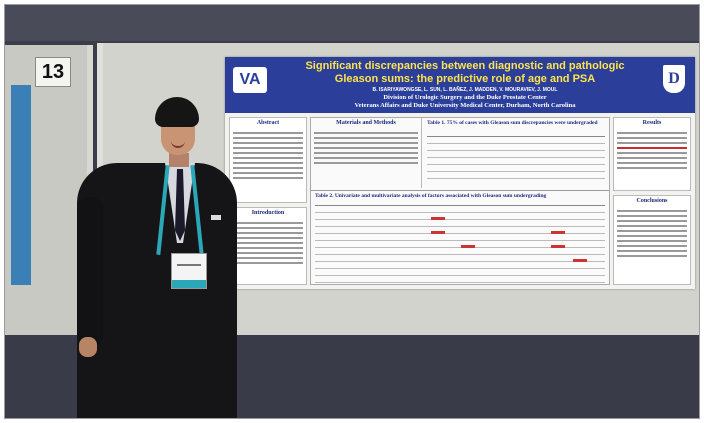 This screenshot has height=423, width=704. I want to click on hair, so click(177, 112).